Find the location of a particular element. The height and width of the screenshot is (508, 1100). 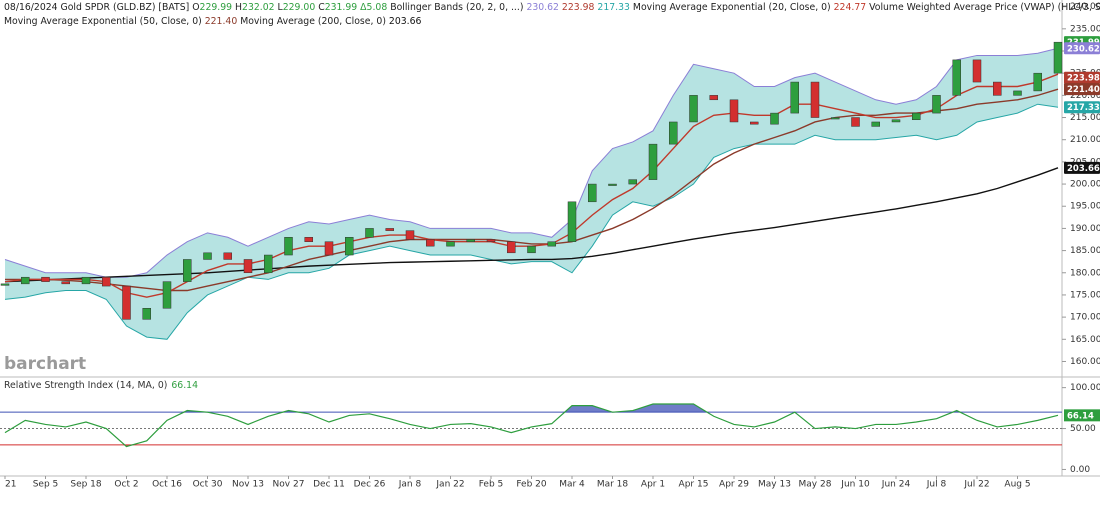

y-tick-label: 180.00 is located at coordinates (1085, 273).